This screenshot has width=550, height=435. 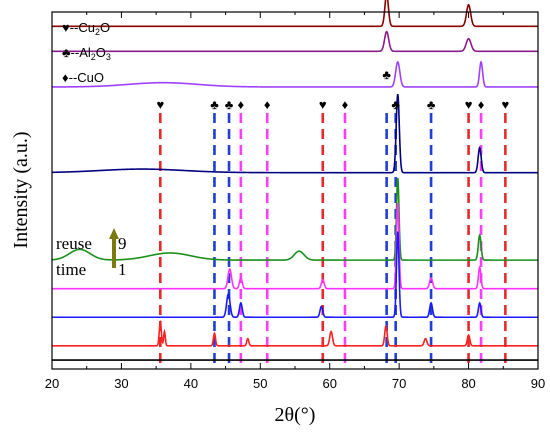 What do you see at coordinates (538, 383) in the screenshot?
I see `x-tick-label: 90` at bounding box center [538, 383].